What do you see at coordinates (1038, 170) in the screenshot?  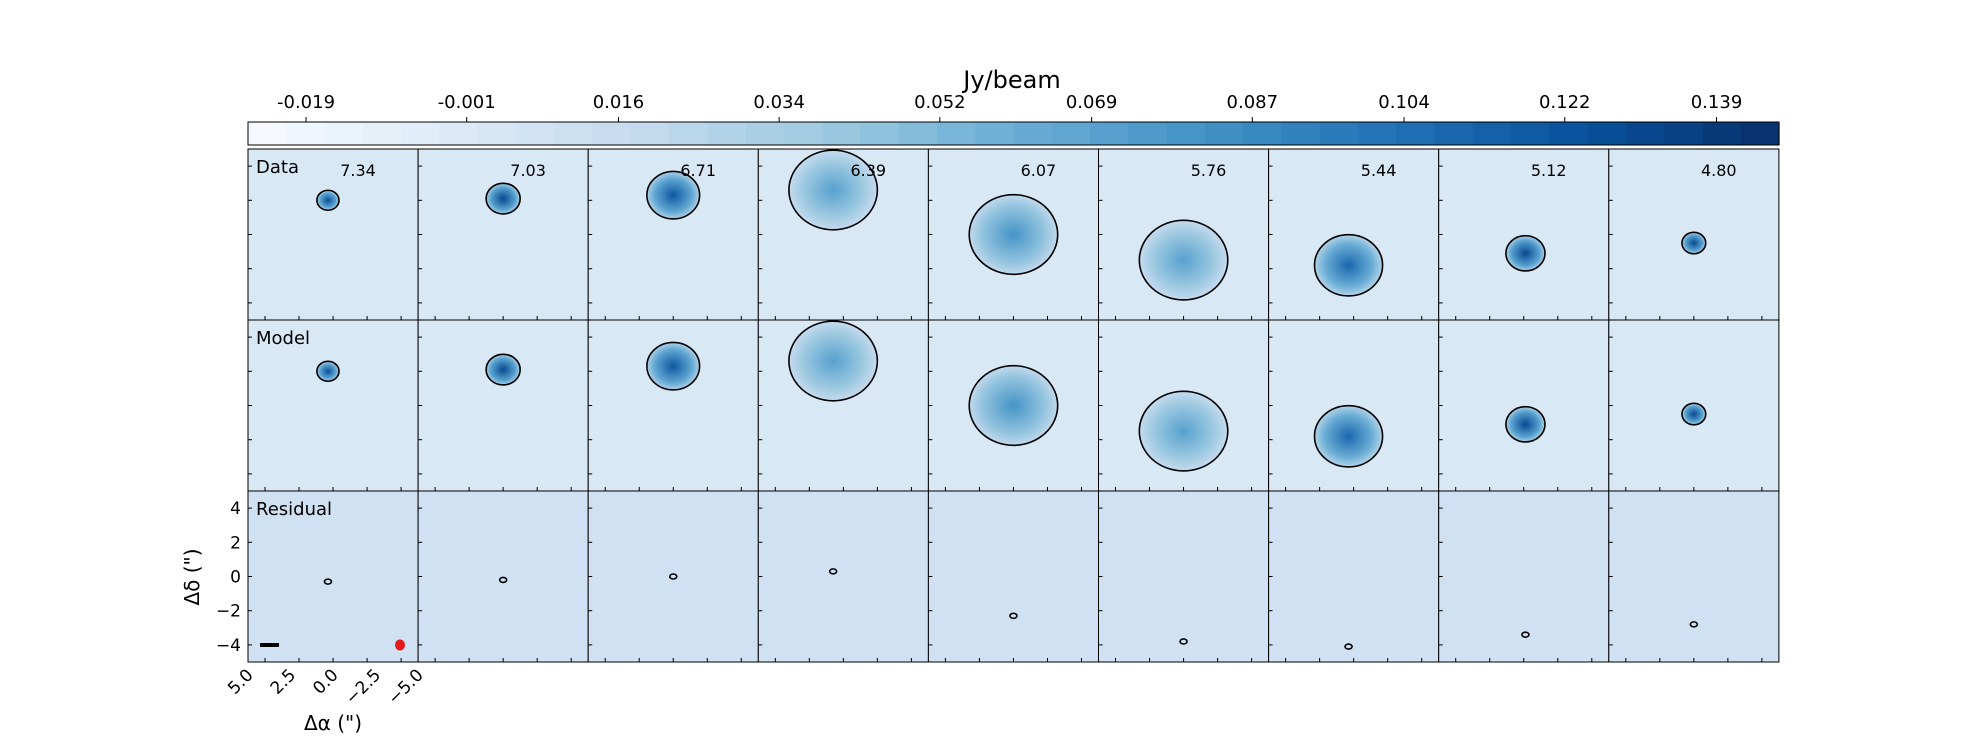 I see `velocity-labels: 7.34 7.03 6.71 6.39 6.07 5.76 5.44 5.12 4.80` at bounding box center [1038, 170].